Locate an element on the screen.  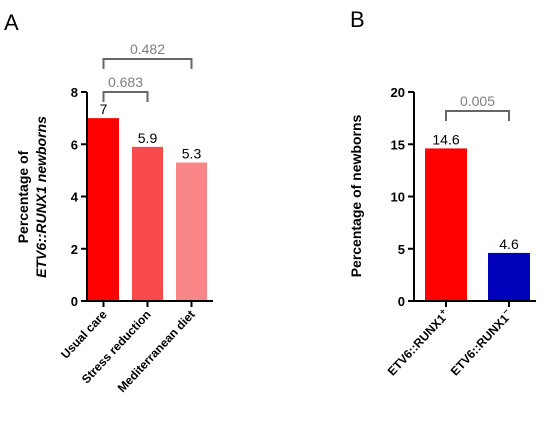
panel-a-y-tick-label-0: 0 is located at coordinates (74, 301).